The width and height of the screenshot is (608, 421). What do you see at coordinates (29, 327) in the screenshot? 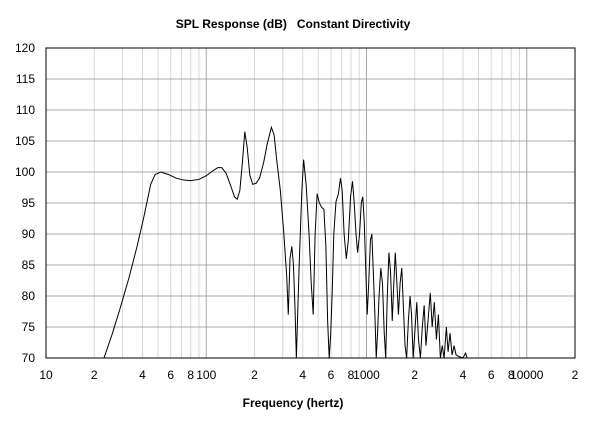
I see `y-tick-label: 75` at bounding box center [29, 327].